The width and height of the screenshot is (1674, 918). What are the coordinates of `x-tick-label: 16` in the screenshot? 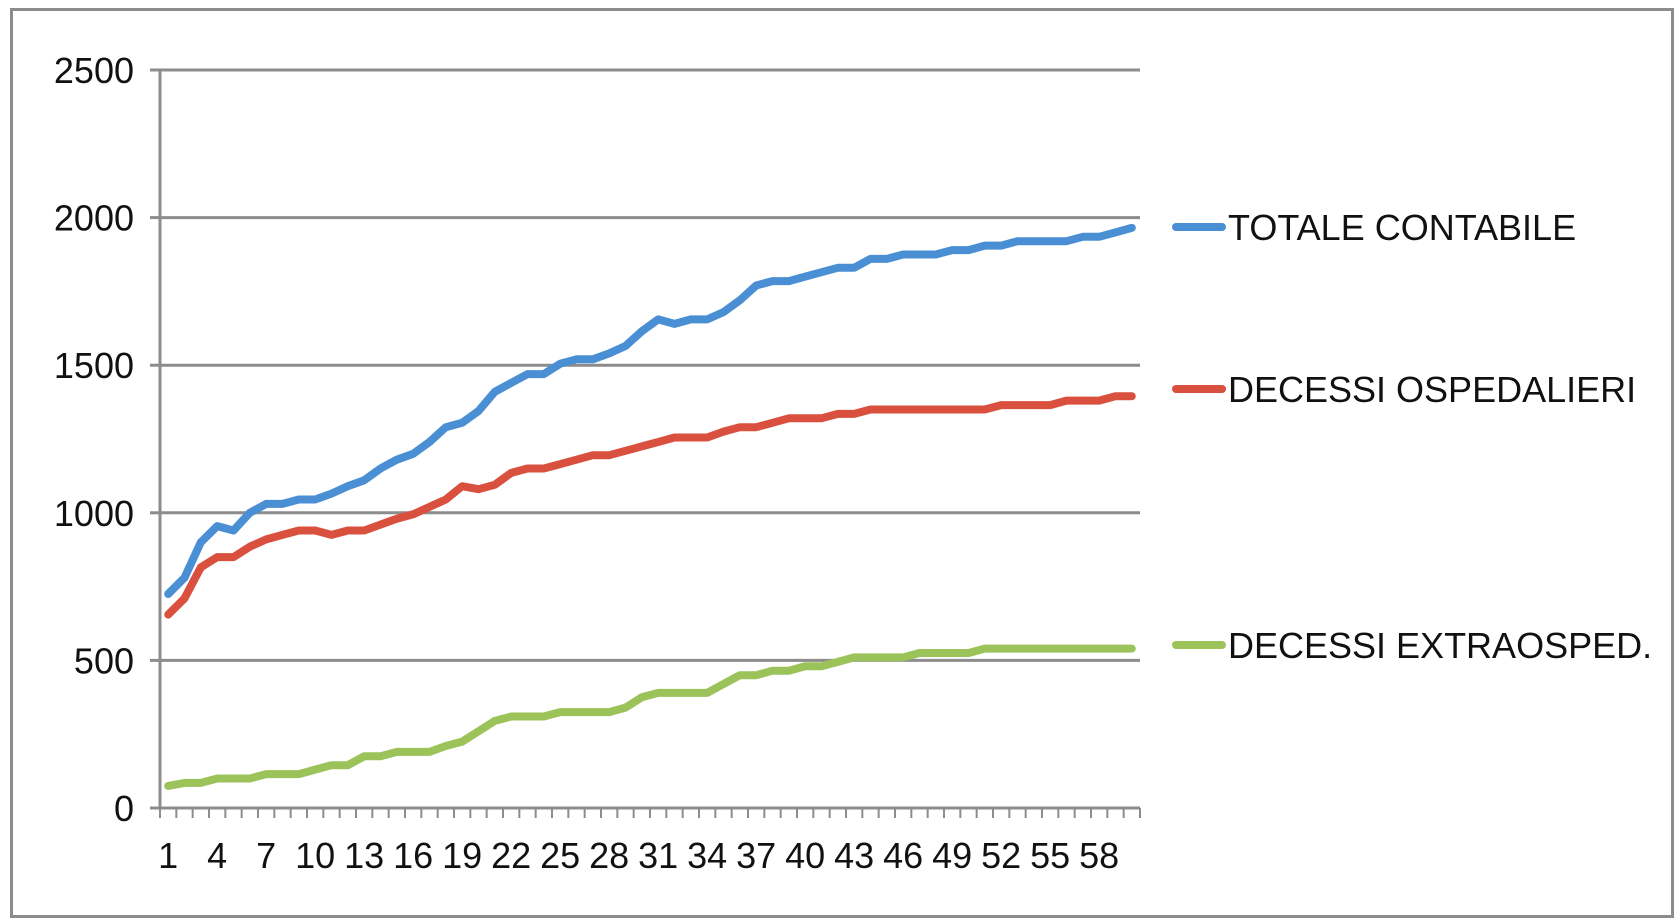 It's located at (413, 855).